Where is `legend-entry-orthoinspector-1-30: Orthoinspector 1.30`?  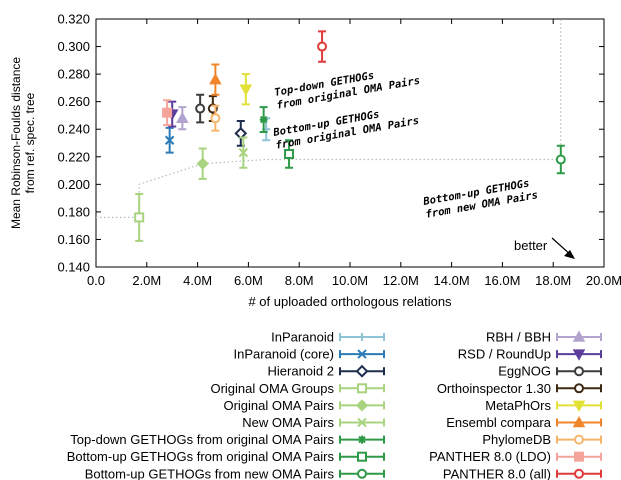 legend-entry-orthoinspector-1-30: Orthoinspector 1.30 is located at coordinates (519, 388).